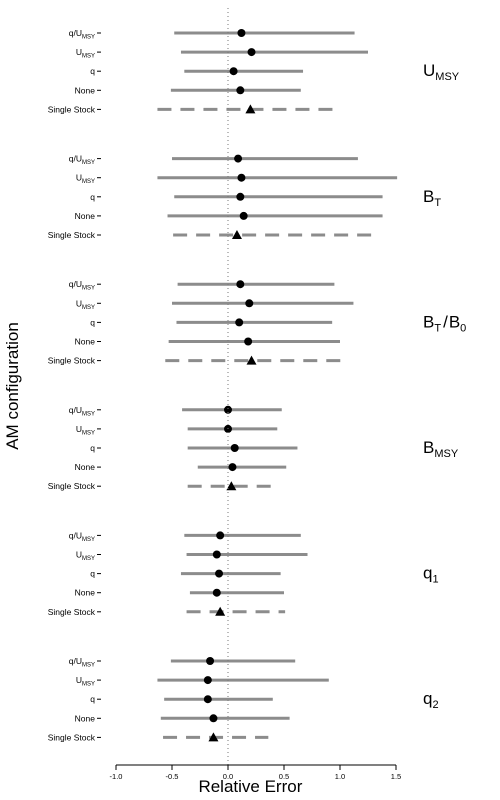 The image size is (500, 800). I want to click on panel-title: BMSY, so click(441, 449).